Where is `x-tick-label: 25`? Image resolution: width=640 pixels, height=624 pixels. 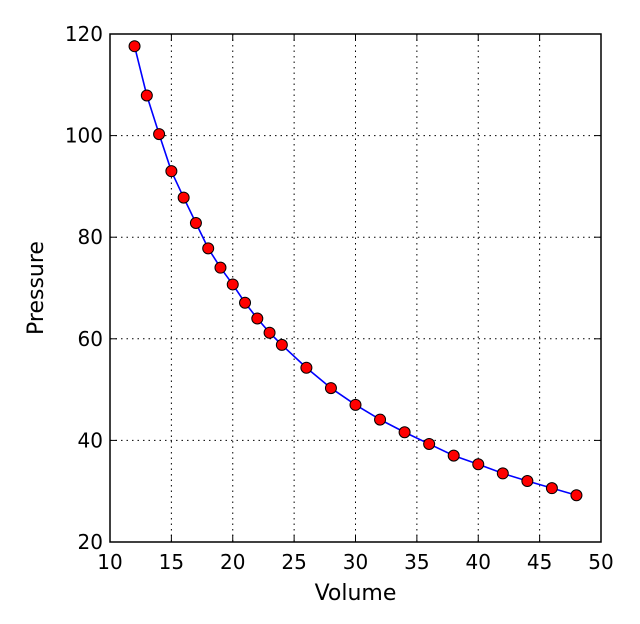
x-tick-label: 25 is located at coordinates (293, 562).